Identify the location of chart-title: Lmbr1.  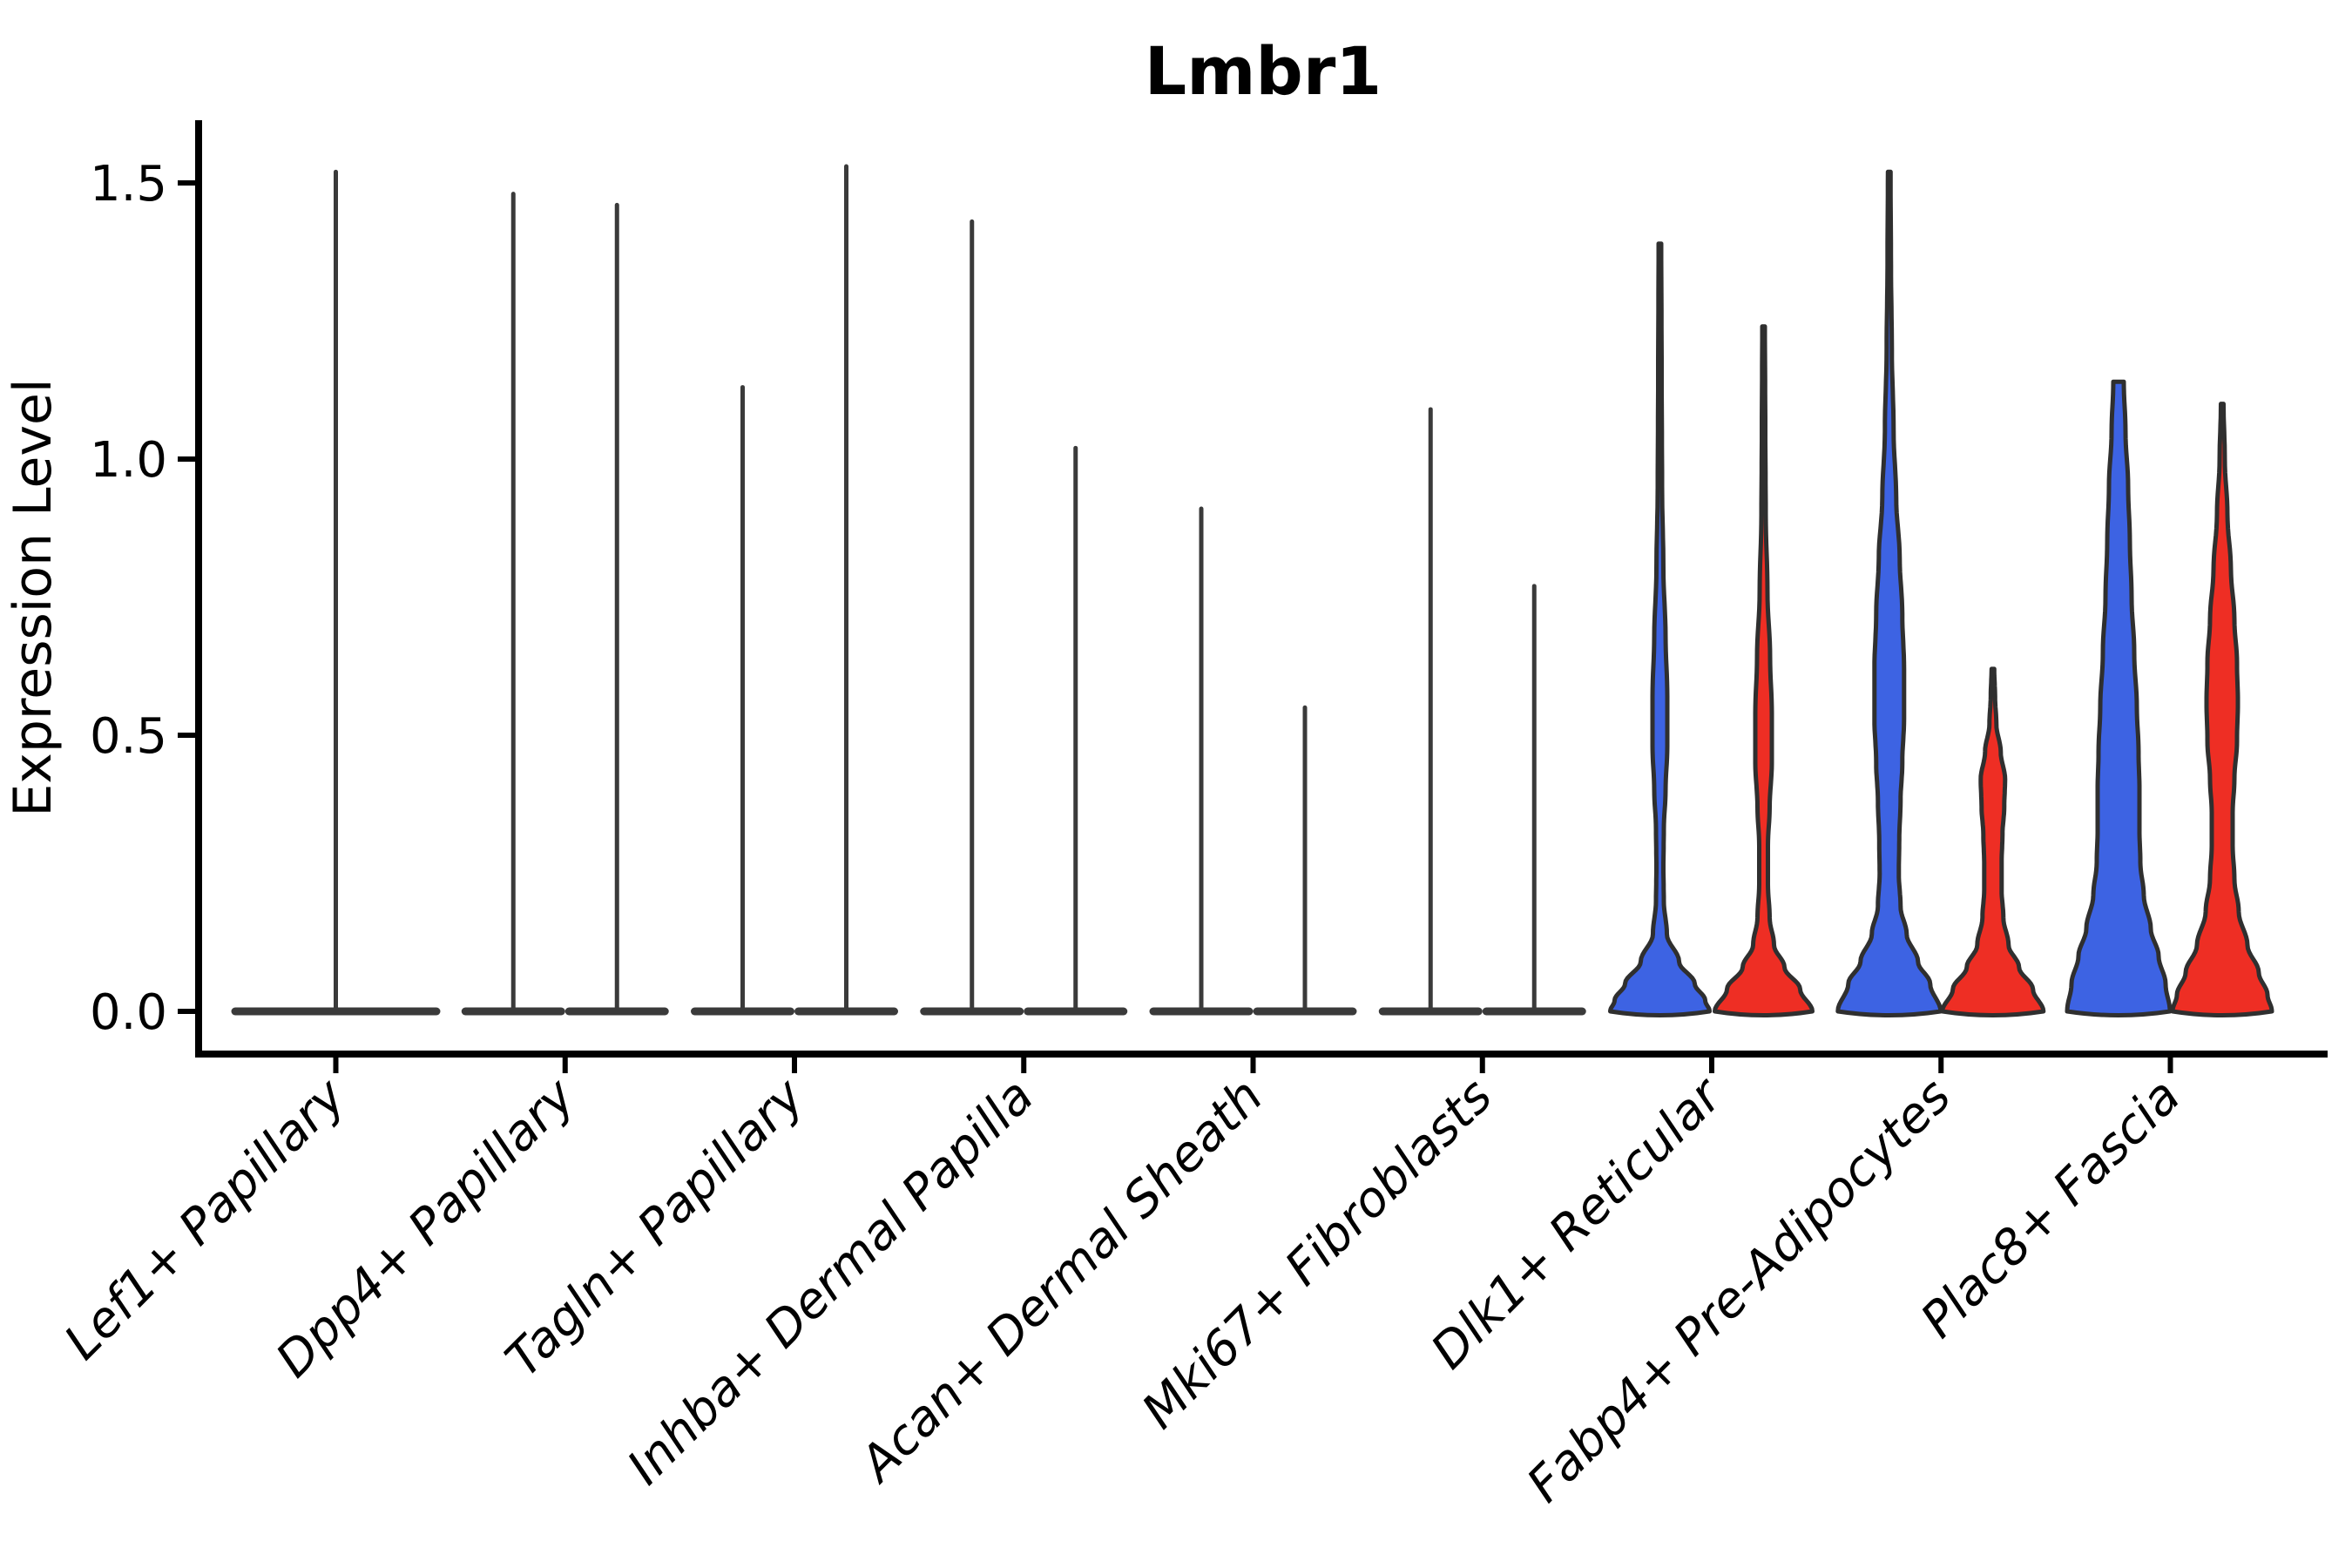
(1263, 71).